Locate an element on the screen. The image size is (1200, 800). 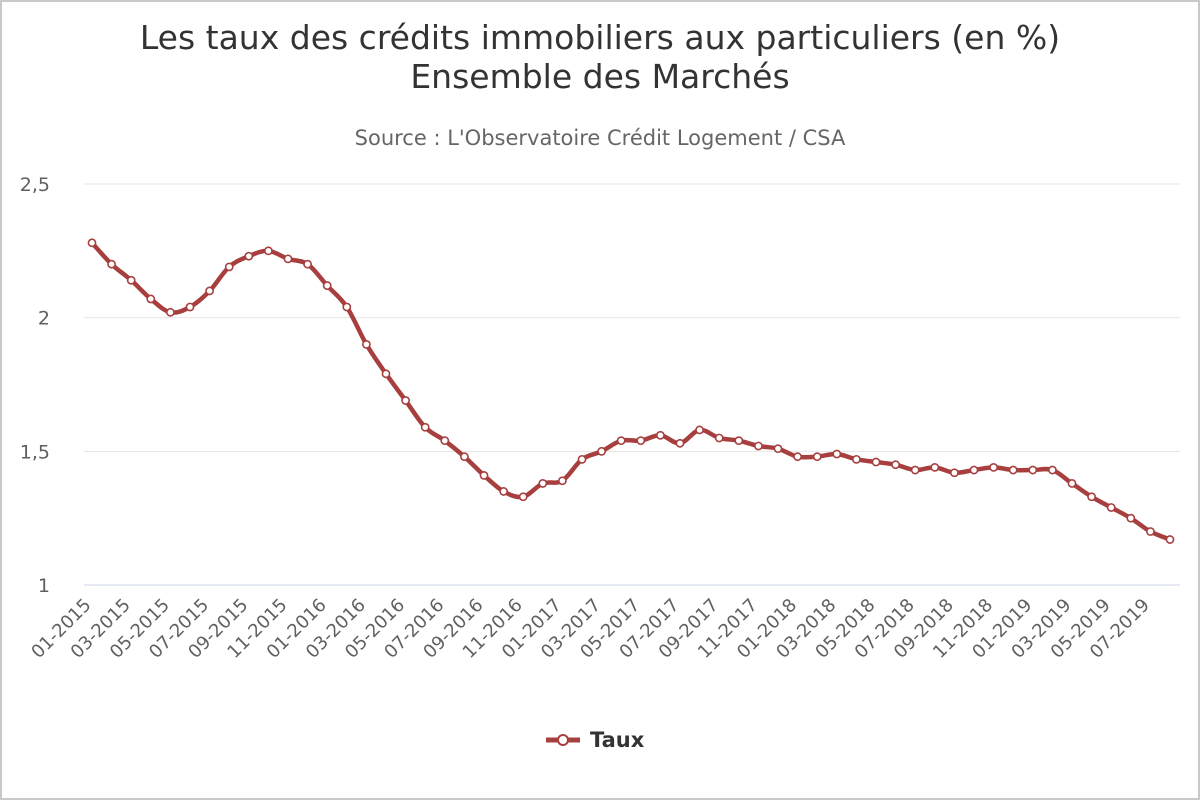
data-point-03-2016 is located at coordinates (366, 344).